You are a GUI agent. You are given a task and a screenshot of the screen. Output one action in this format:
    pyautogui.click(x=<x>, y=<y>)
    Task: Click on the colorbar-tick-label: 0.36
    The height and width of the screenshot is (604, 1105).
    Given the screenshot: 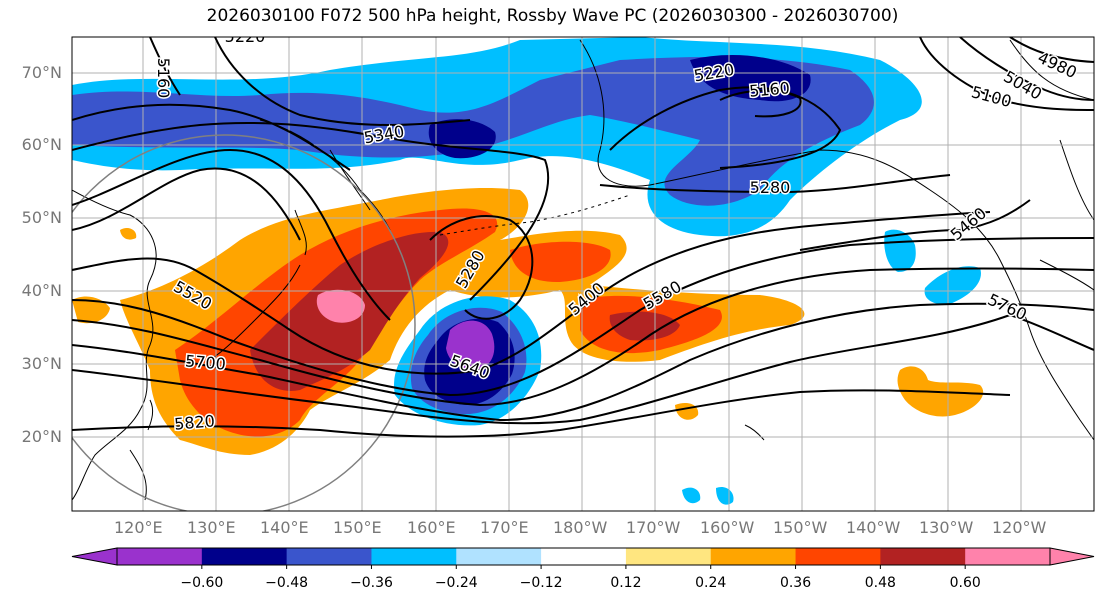 What is the action you would take?
    pyautogui.click(x=795, y=583)
    